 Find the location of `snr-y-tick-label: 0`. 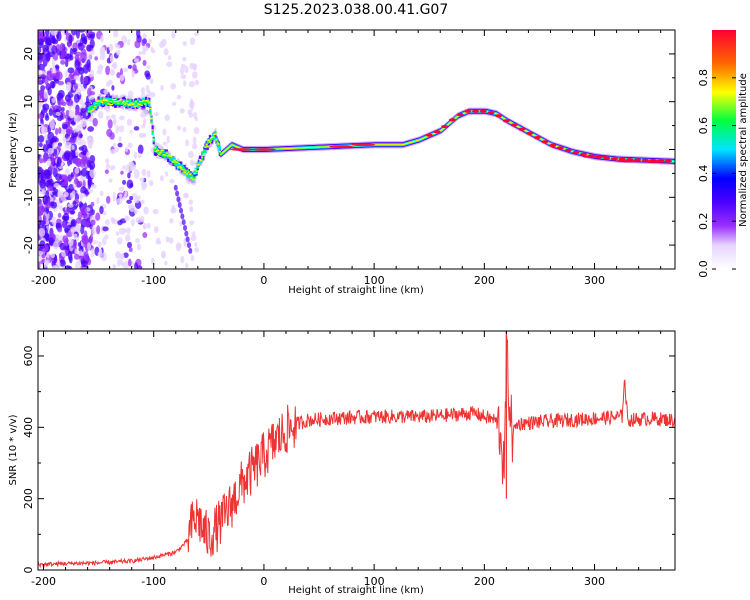

snr-y-tick-label: 0 is located at coordinates (28, 570).